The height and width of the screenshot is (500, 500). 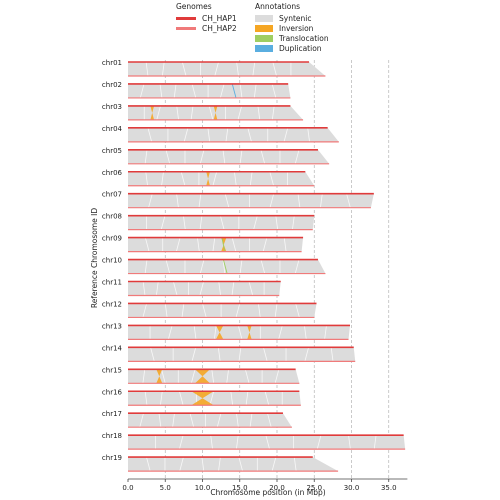 I want to click on synteny-band-chr08, so click(x=221, y=222).